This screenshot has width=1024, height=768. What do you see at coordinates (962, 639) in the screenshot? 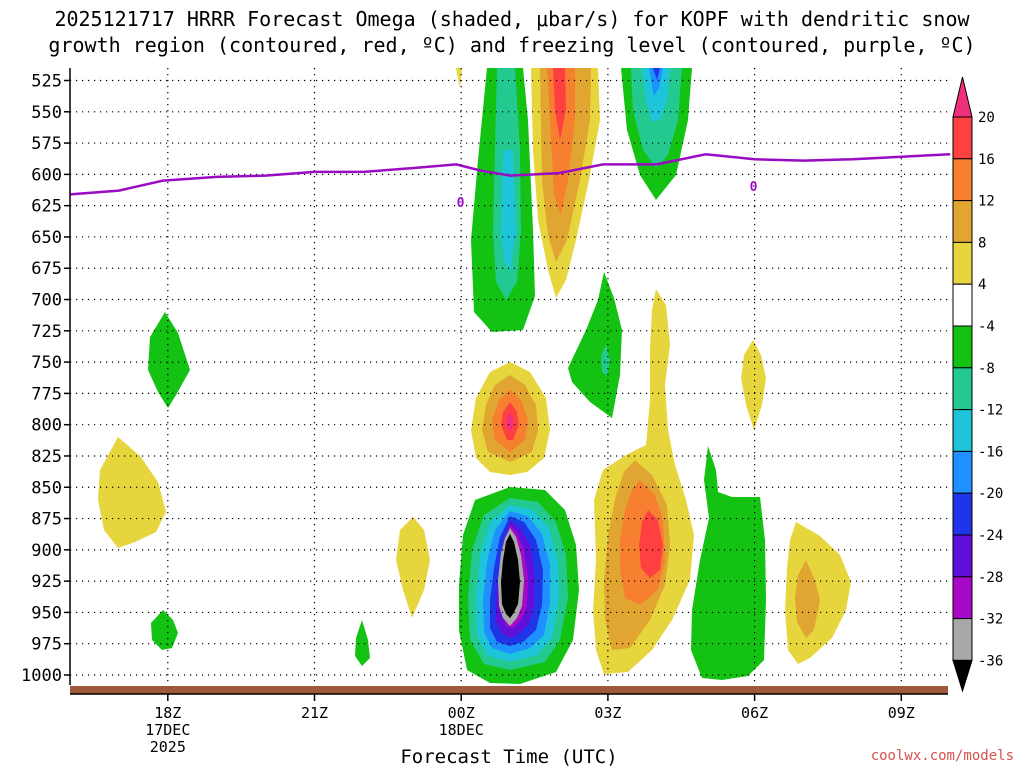
I see `colorbar-box--36` at bounding box center [962, 639].